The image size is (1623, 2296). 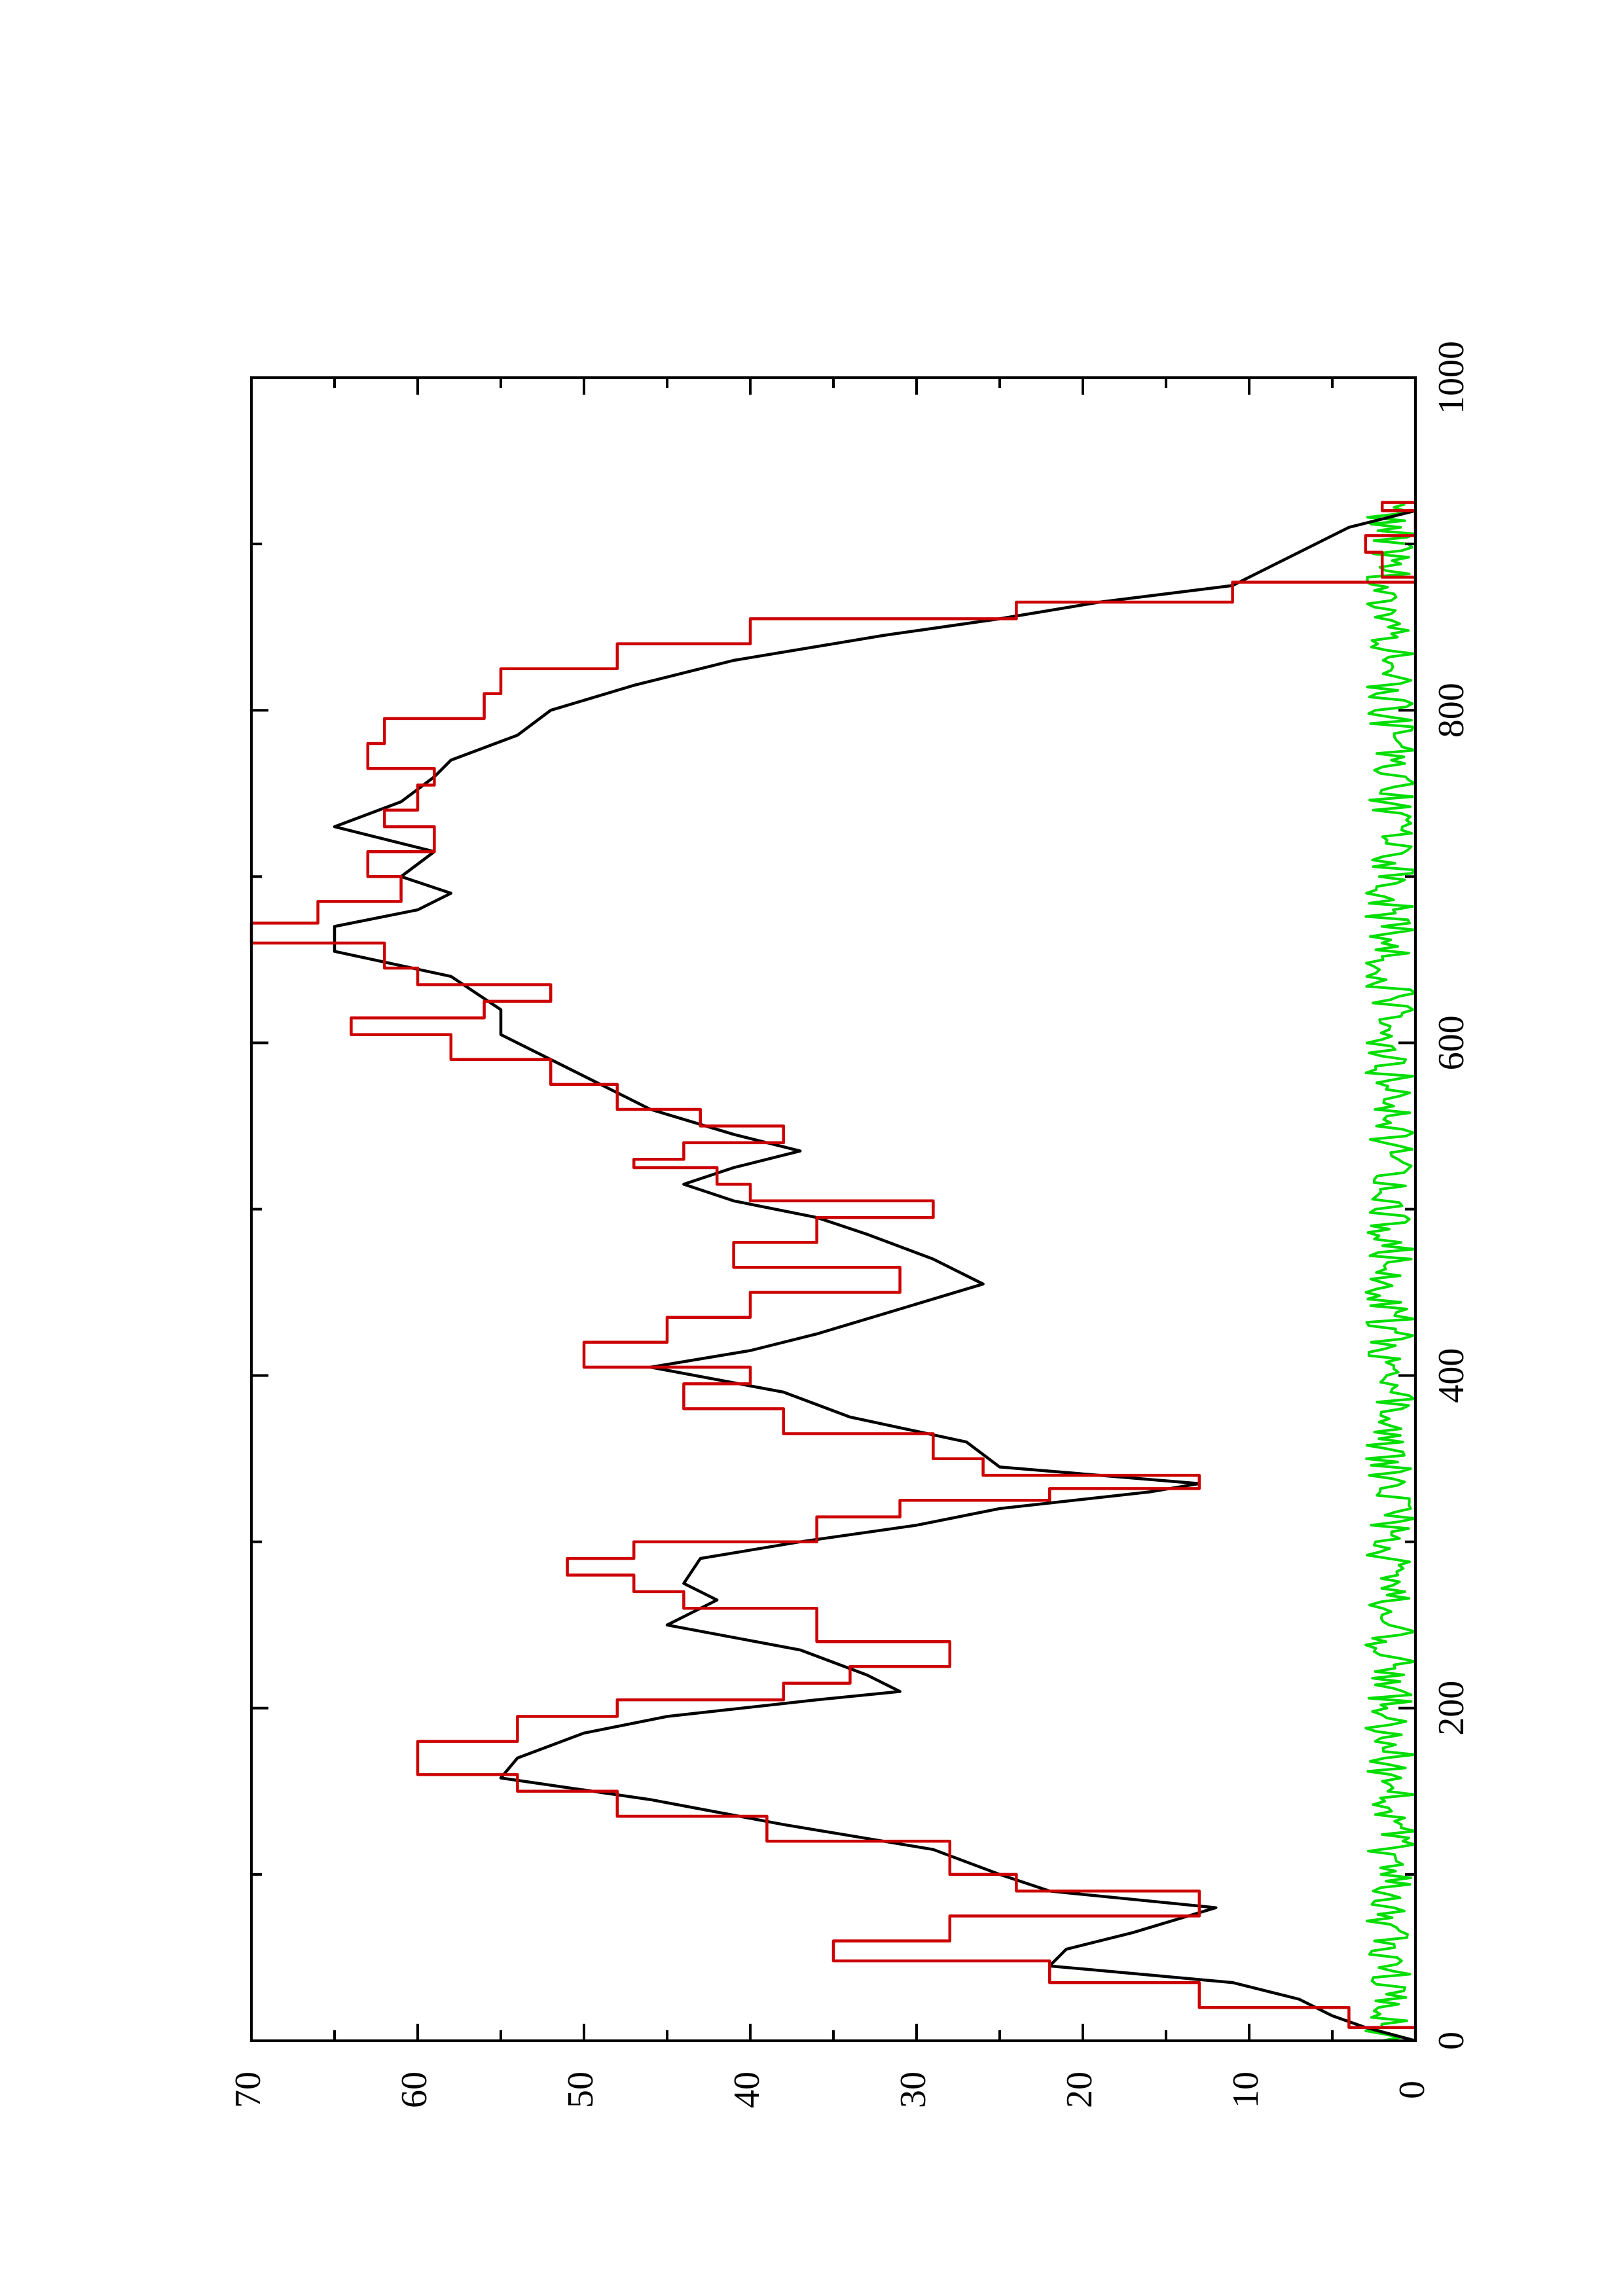 I want to click on x-tick-label: 800, so click(x=1451, y=710).